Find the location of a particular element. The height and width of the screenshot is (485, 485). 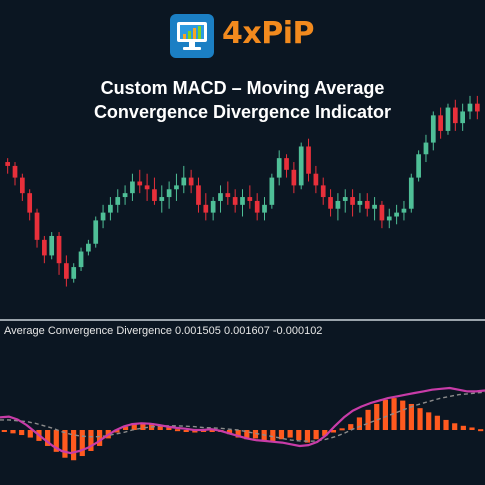

title-line-2: Convergence Divergence Indicator is located at coordinates (242, 112).